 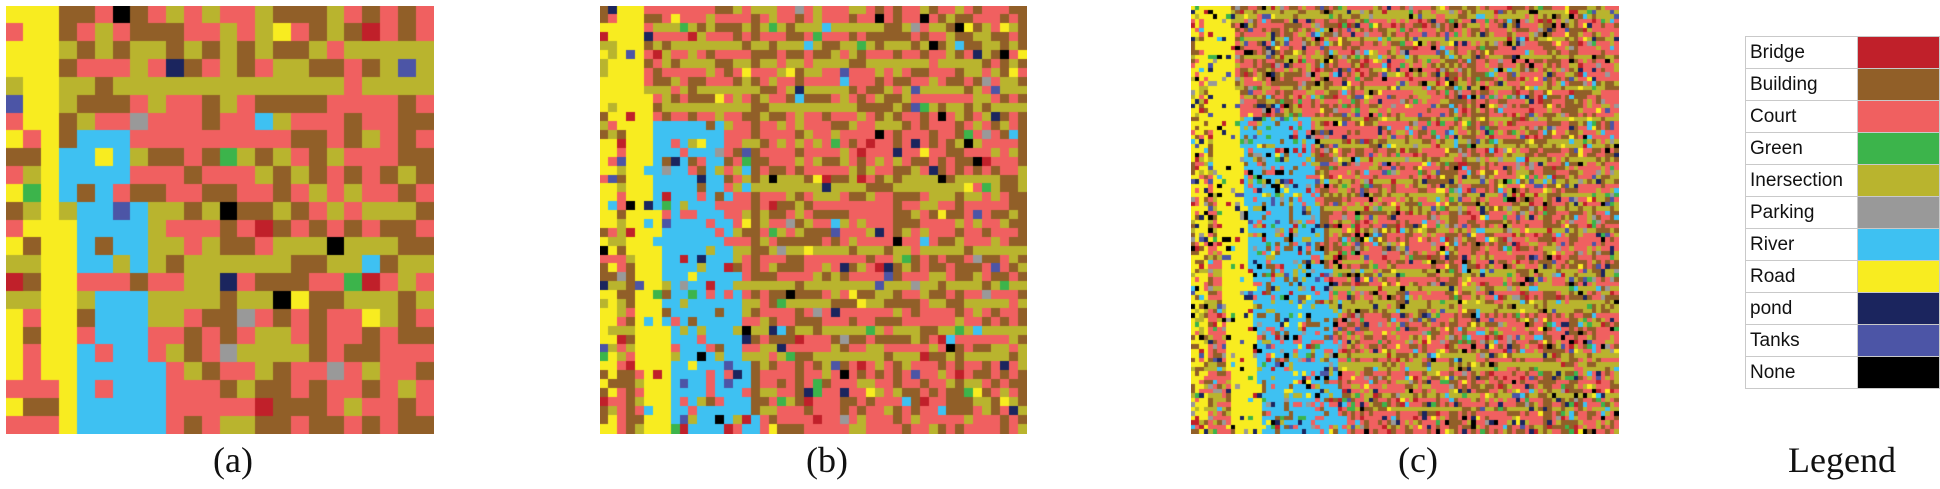 I want to click on caption-a: (a), so click(x=233, y=460).